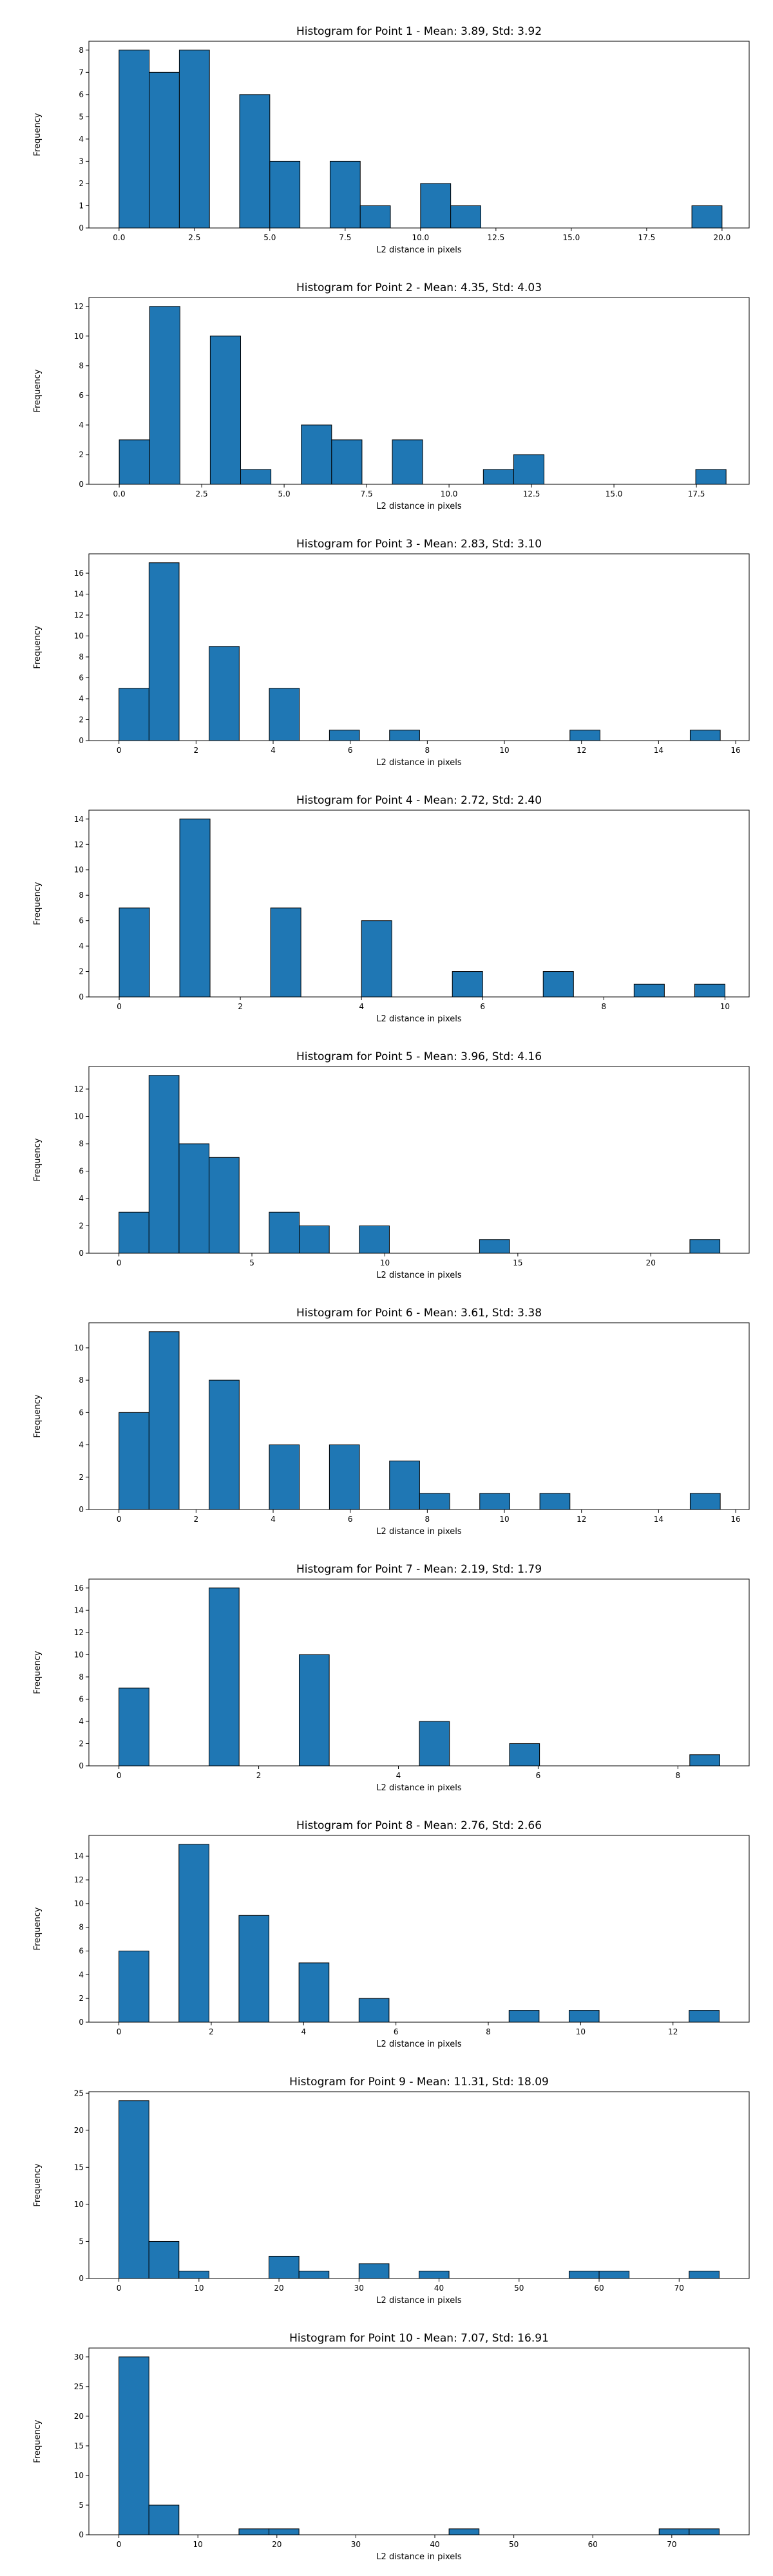 The width and height of the screenshot is (773, 2576). Describe the element at coordinates (79, 2167) in the screenshot. I see `y-tick-label: 15` at that location.